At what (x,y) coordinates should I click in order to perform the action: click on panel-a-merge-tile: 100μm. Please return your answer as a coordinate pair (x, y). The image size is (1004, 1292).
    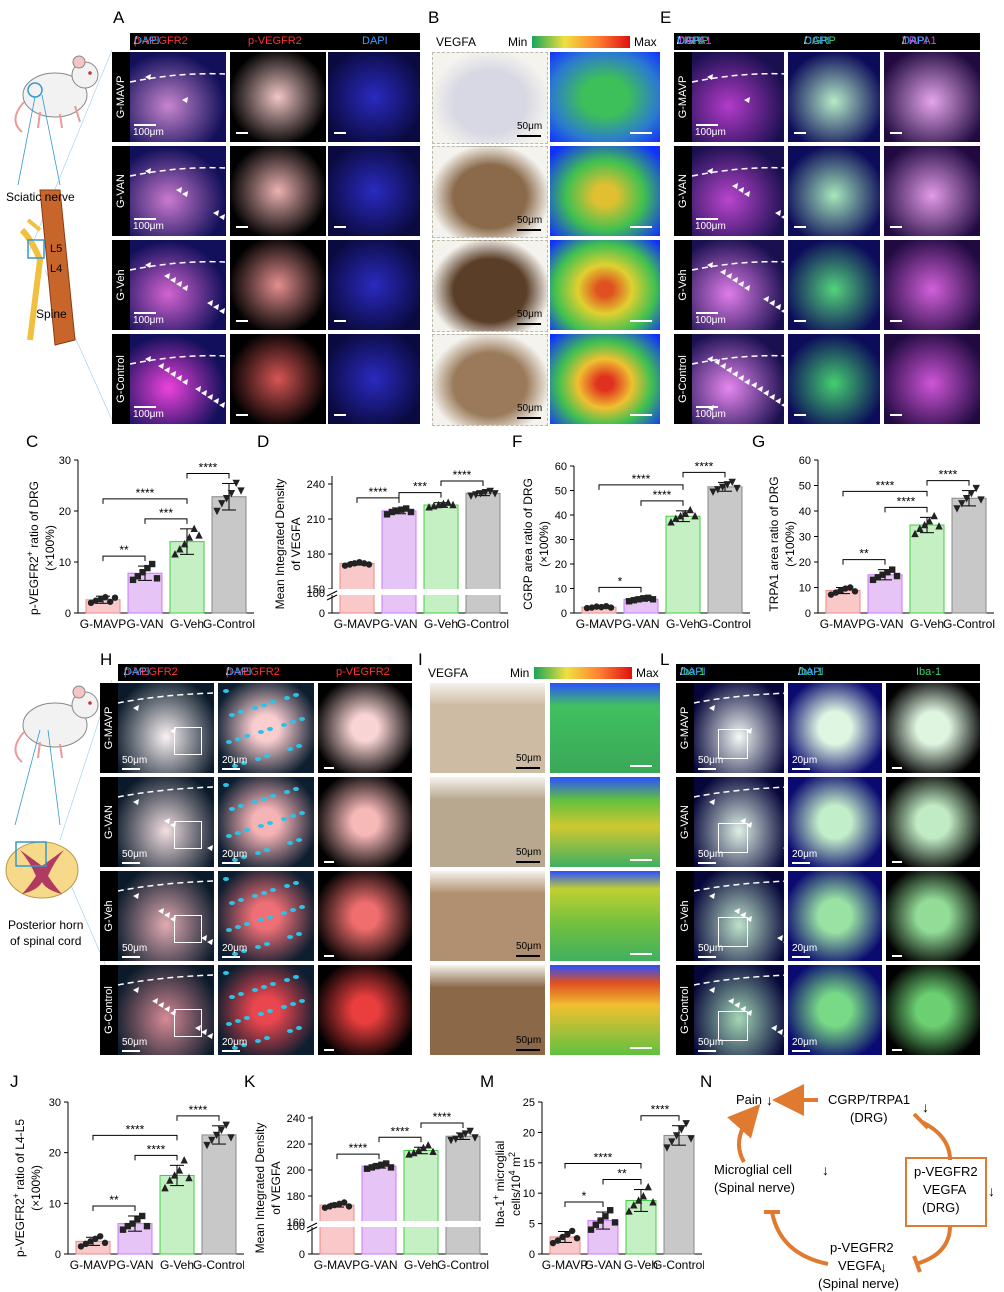
    Looking at the image, I should click on (178, 379).